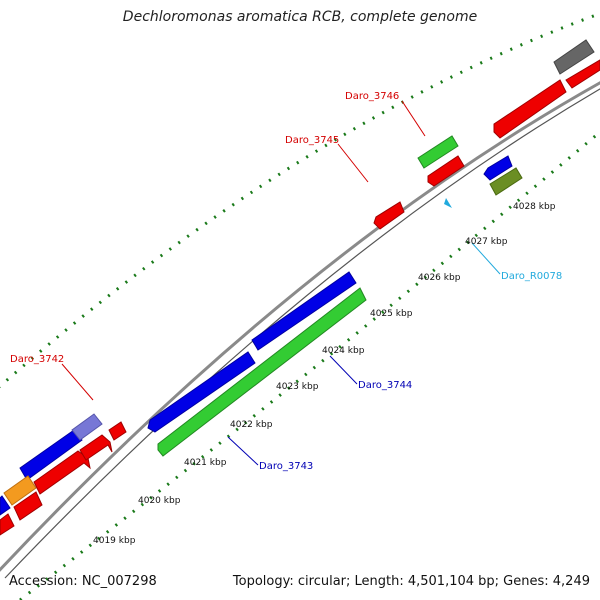 This screenshot has height=600, width=600. I want to click on gene-blue-edge, so click(5, 505).